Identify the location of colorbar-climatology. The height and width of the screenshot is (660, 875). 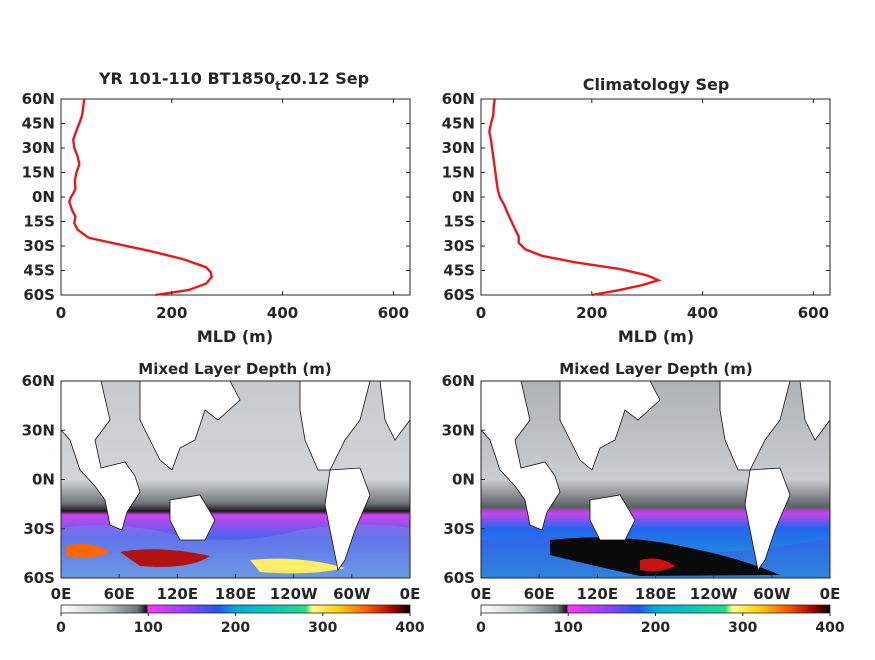
(655, 609).